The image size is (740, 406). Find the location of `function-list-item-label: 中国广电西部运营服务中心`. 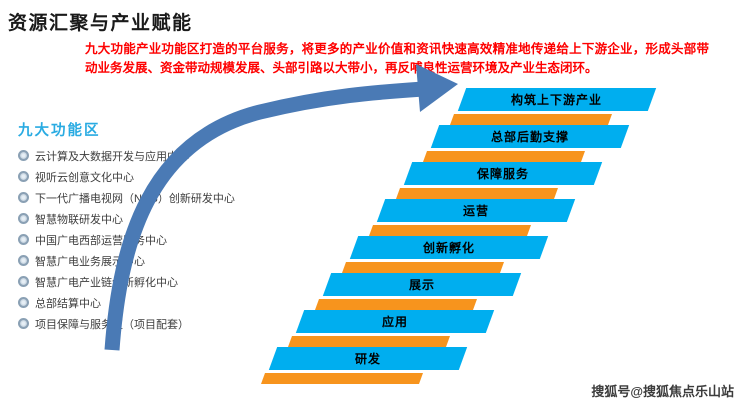

function-list-item-label: 中国广电西部运营服务中心 is located at coordinates (101, 240).